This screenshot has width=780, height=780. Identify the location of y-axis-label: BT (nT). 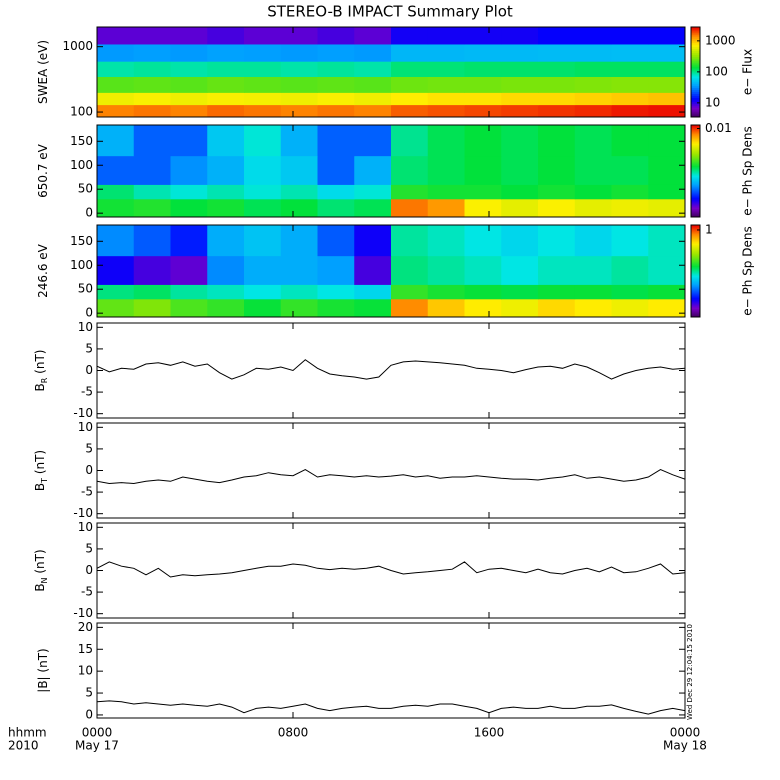
(41, 470).